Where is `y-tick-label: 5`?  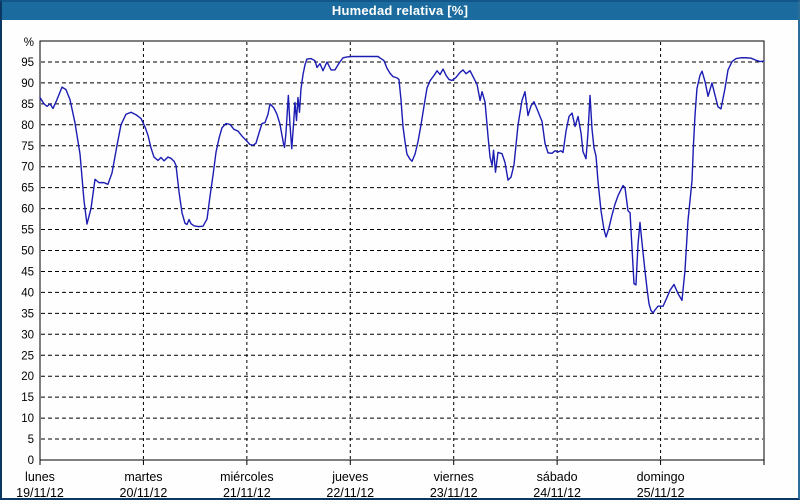 y-tick-label: 5 is located at coordinates (31, 440).